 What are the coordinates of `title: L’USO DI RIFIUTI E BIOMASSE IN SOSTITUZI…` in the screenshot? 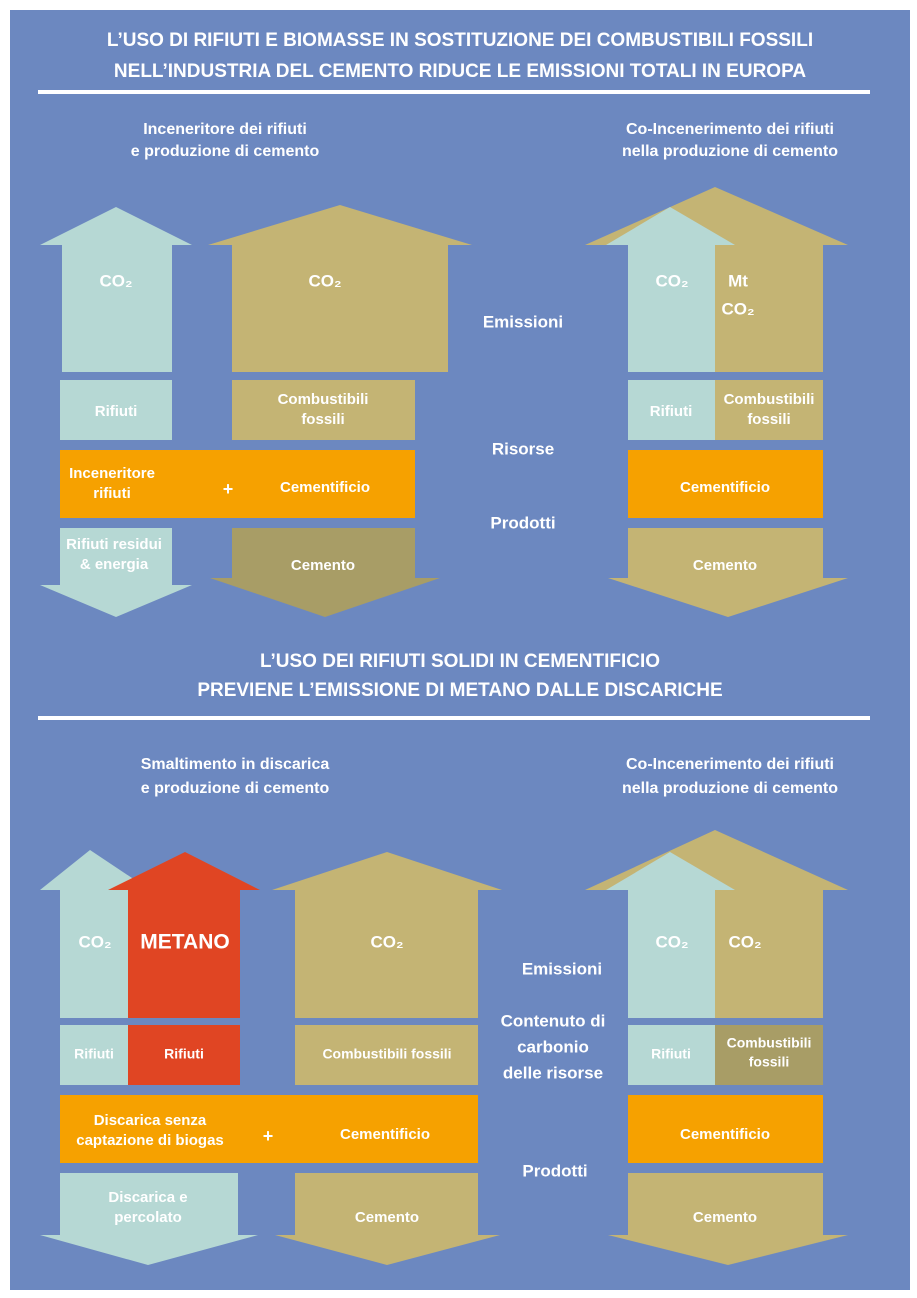 It's located at (460, 40).